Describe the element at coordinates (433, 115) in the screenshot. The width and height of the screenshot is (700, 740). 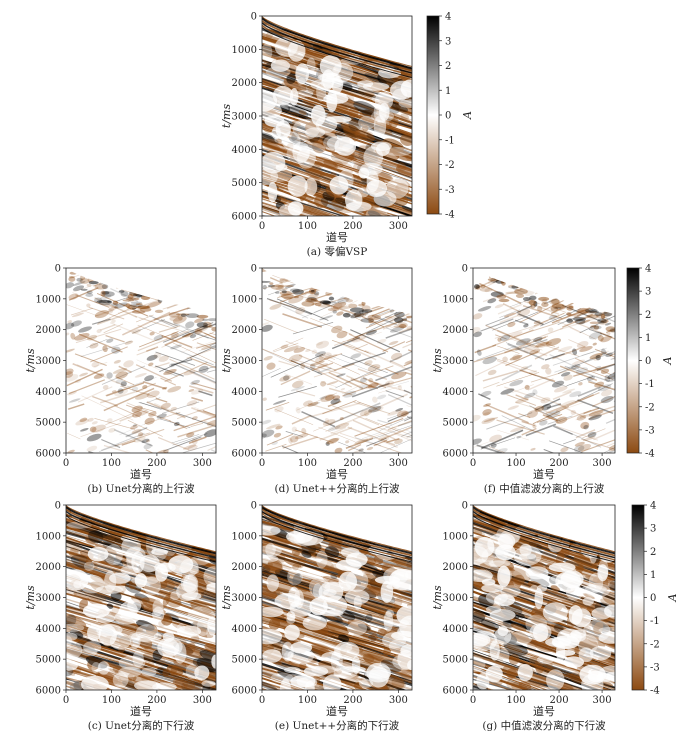
I see `colorbar-gradient` at that location.